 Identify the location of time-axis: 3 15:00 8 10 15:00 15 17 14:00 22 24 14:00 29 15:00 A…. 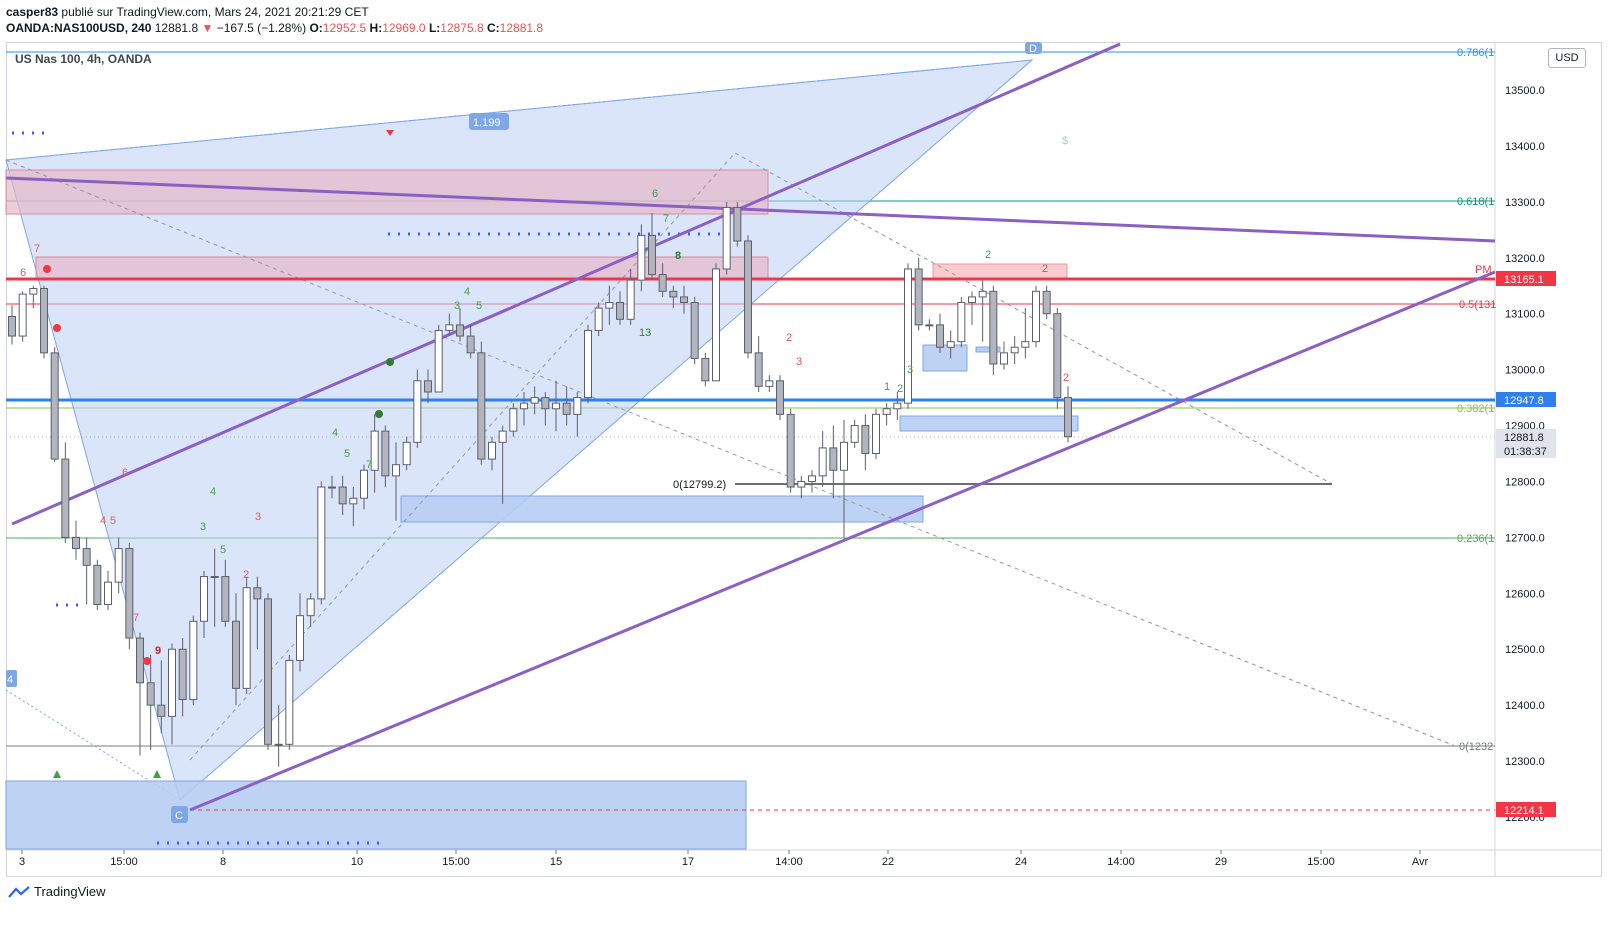
(724, 859).